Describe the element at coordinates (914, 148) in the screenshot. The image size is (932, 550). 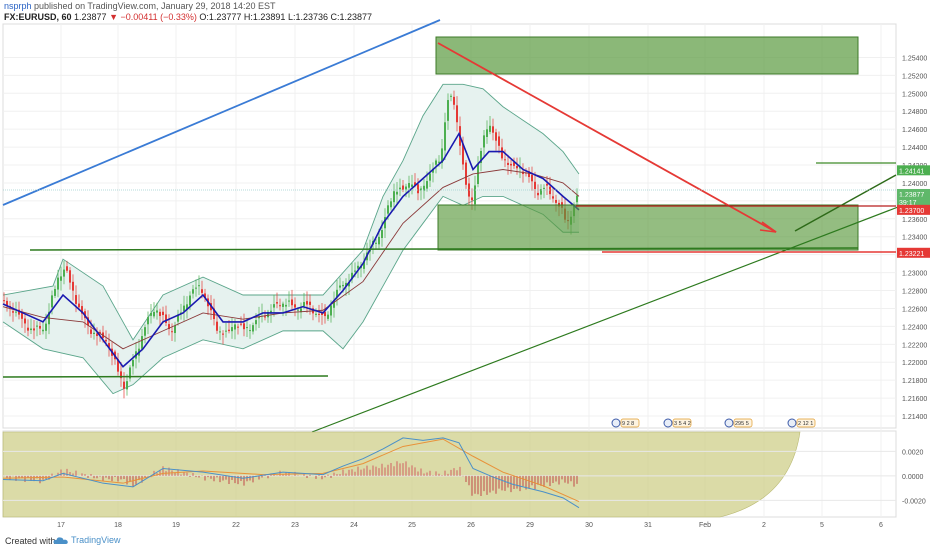
I see `price-tick-label: 1.24400` at that location.